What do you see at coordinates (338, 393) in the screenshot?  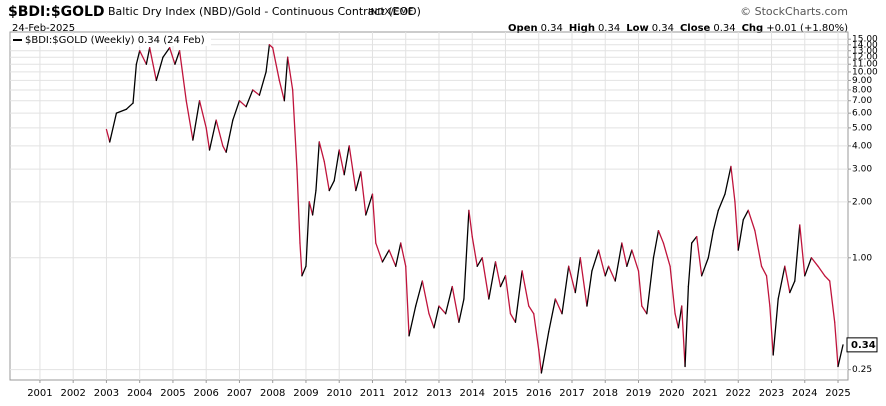 I see `x-tick-label: 2010` at bounding box center [338, 393].